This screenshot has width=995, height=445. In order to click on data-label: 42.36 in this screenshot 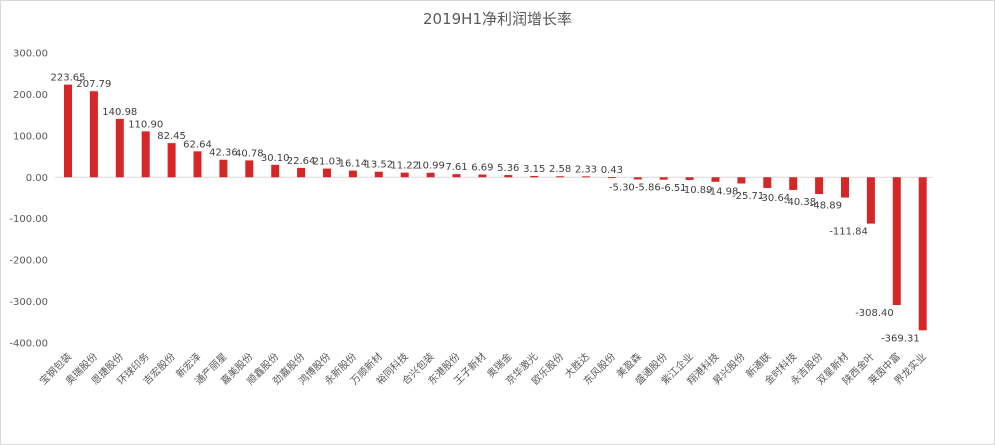, I will do `click(223, 153)`.